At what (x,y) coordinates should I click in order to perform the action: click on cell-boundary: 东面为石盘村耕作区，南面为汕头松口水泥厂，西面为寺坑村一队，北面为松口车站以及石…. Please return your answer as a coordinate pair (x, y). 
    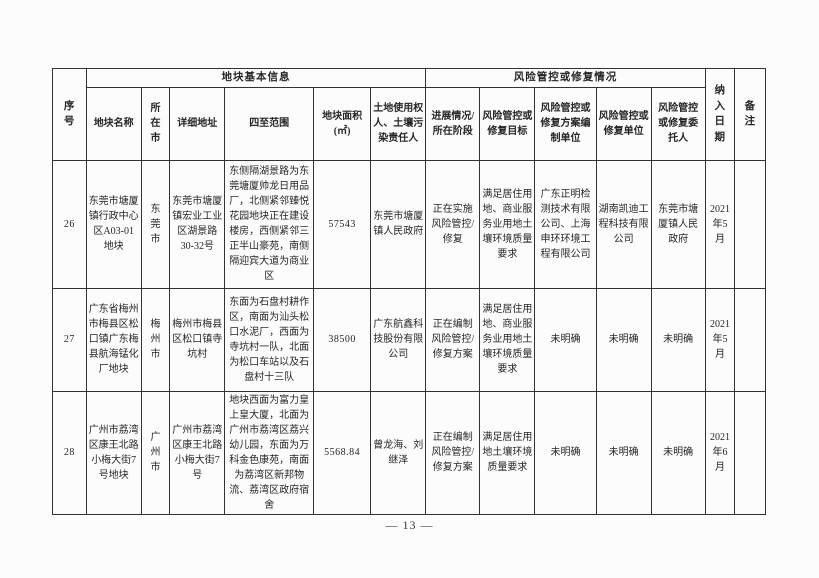
    Looking at the image, I should click on (269, 339).